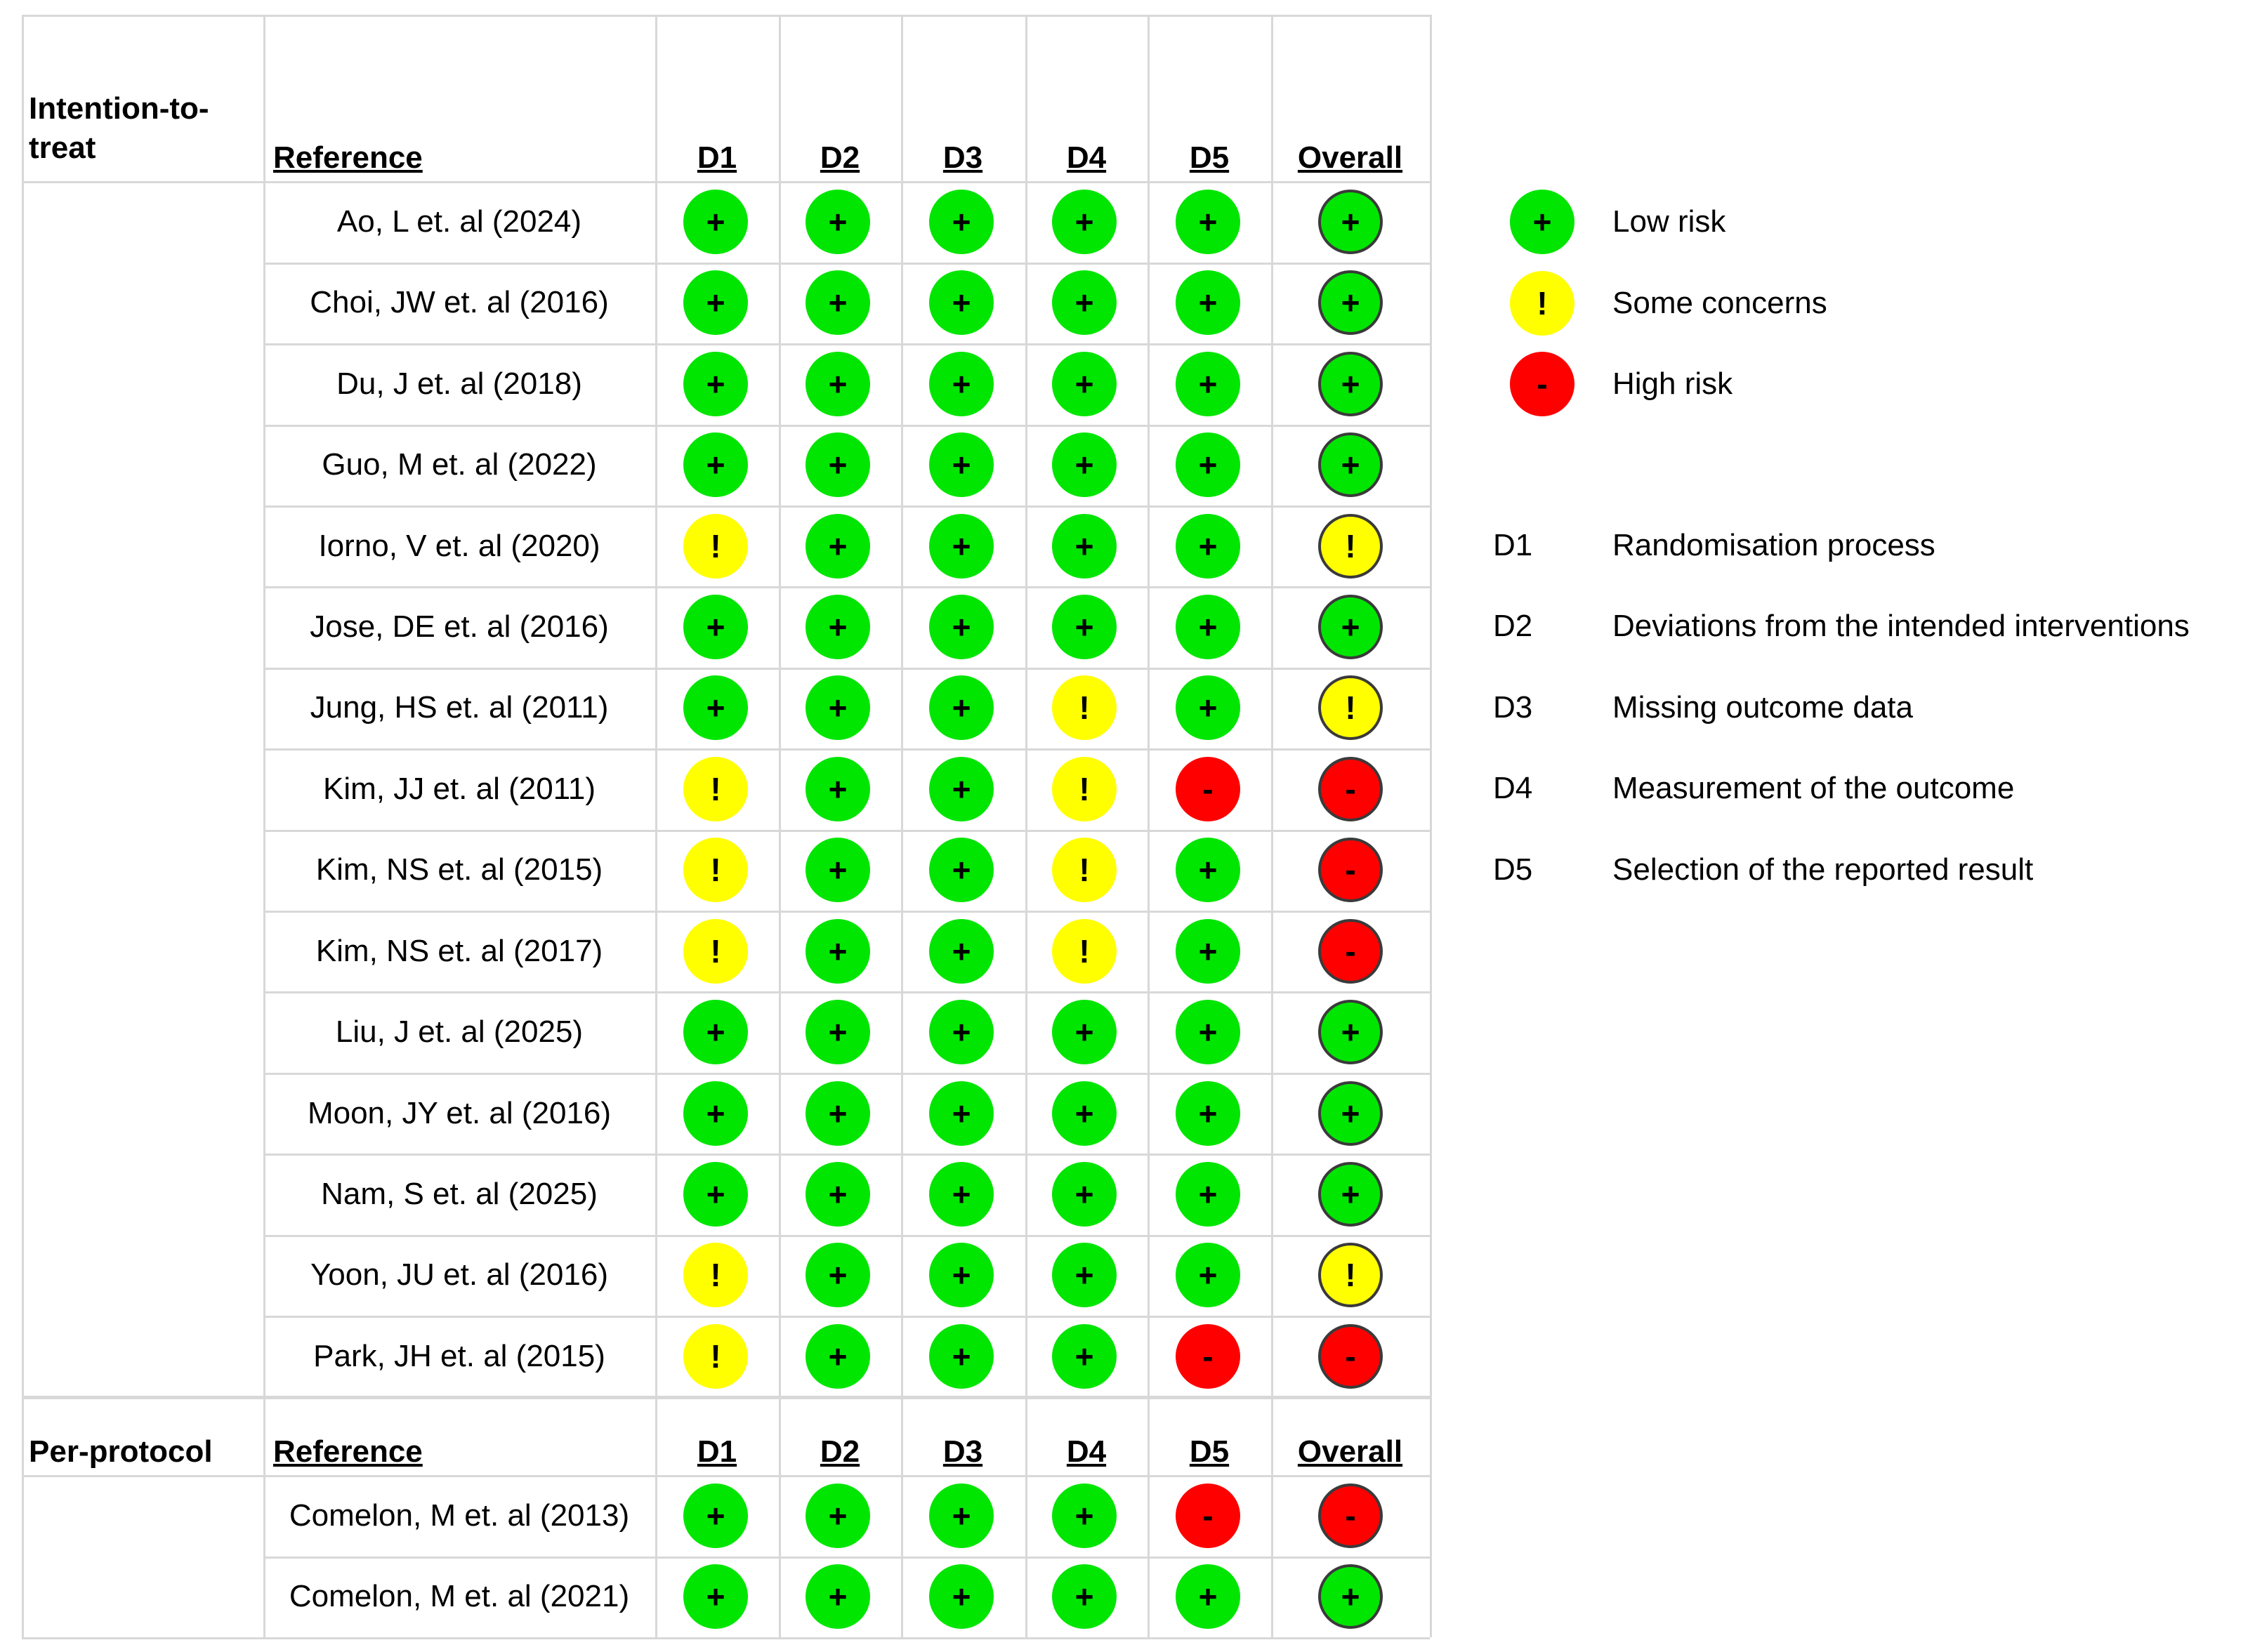 This screenshot has height=1652, width=2255. Describe the element at coordinates (1513, 626) in the screenshot. I see `legend-domain-code: D2` at that location.